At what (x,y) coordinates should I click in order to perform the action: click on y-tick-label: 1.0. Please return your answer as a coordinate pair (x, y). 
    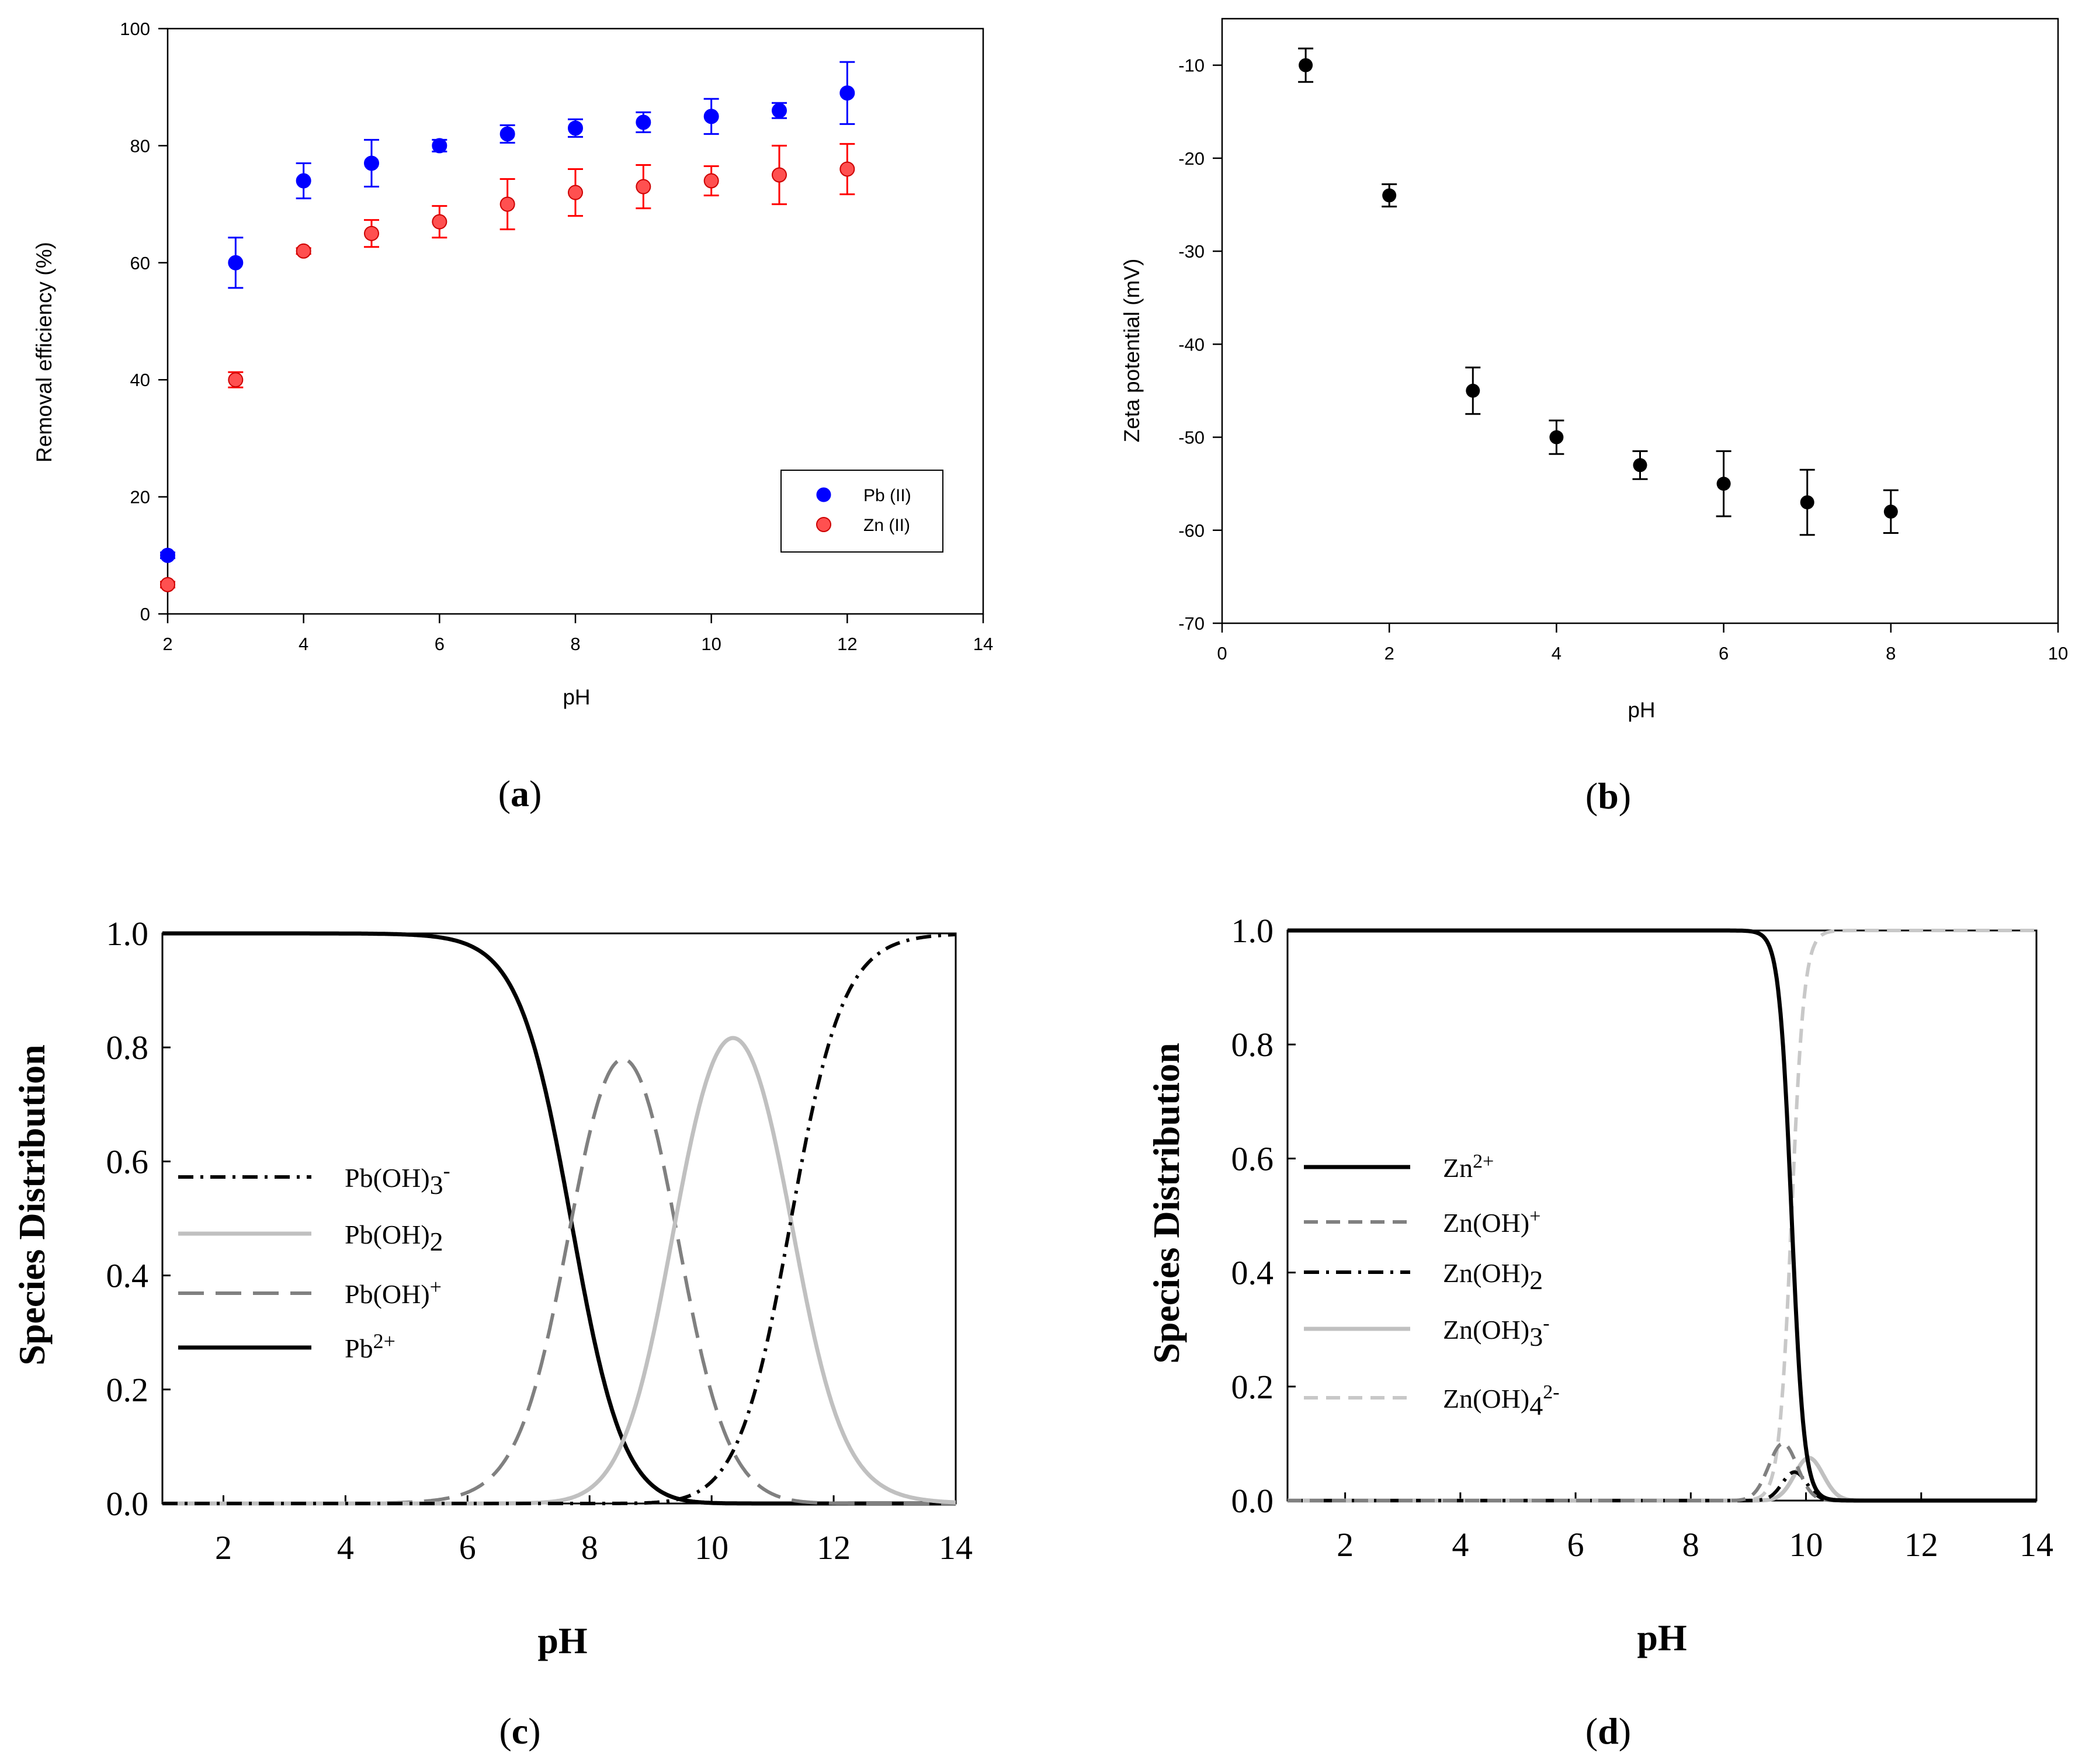
    Looking at the image, I should click on (1252, 931).